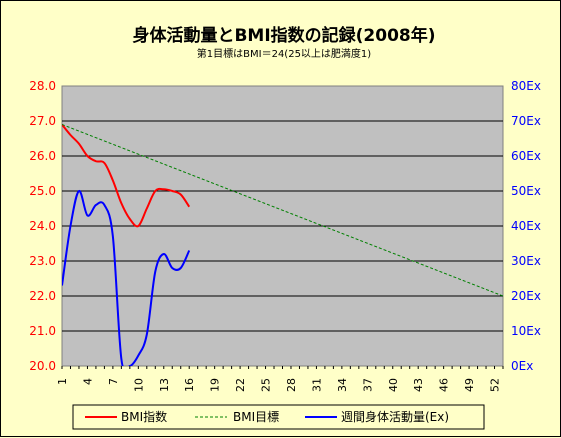  I want to click on y-right-tick-label: 30Ex, so click(526, 261).